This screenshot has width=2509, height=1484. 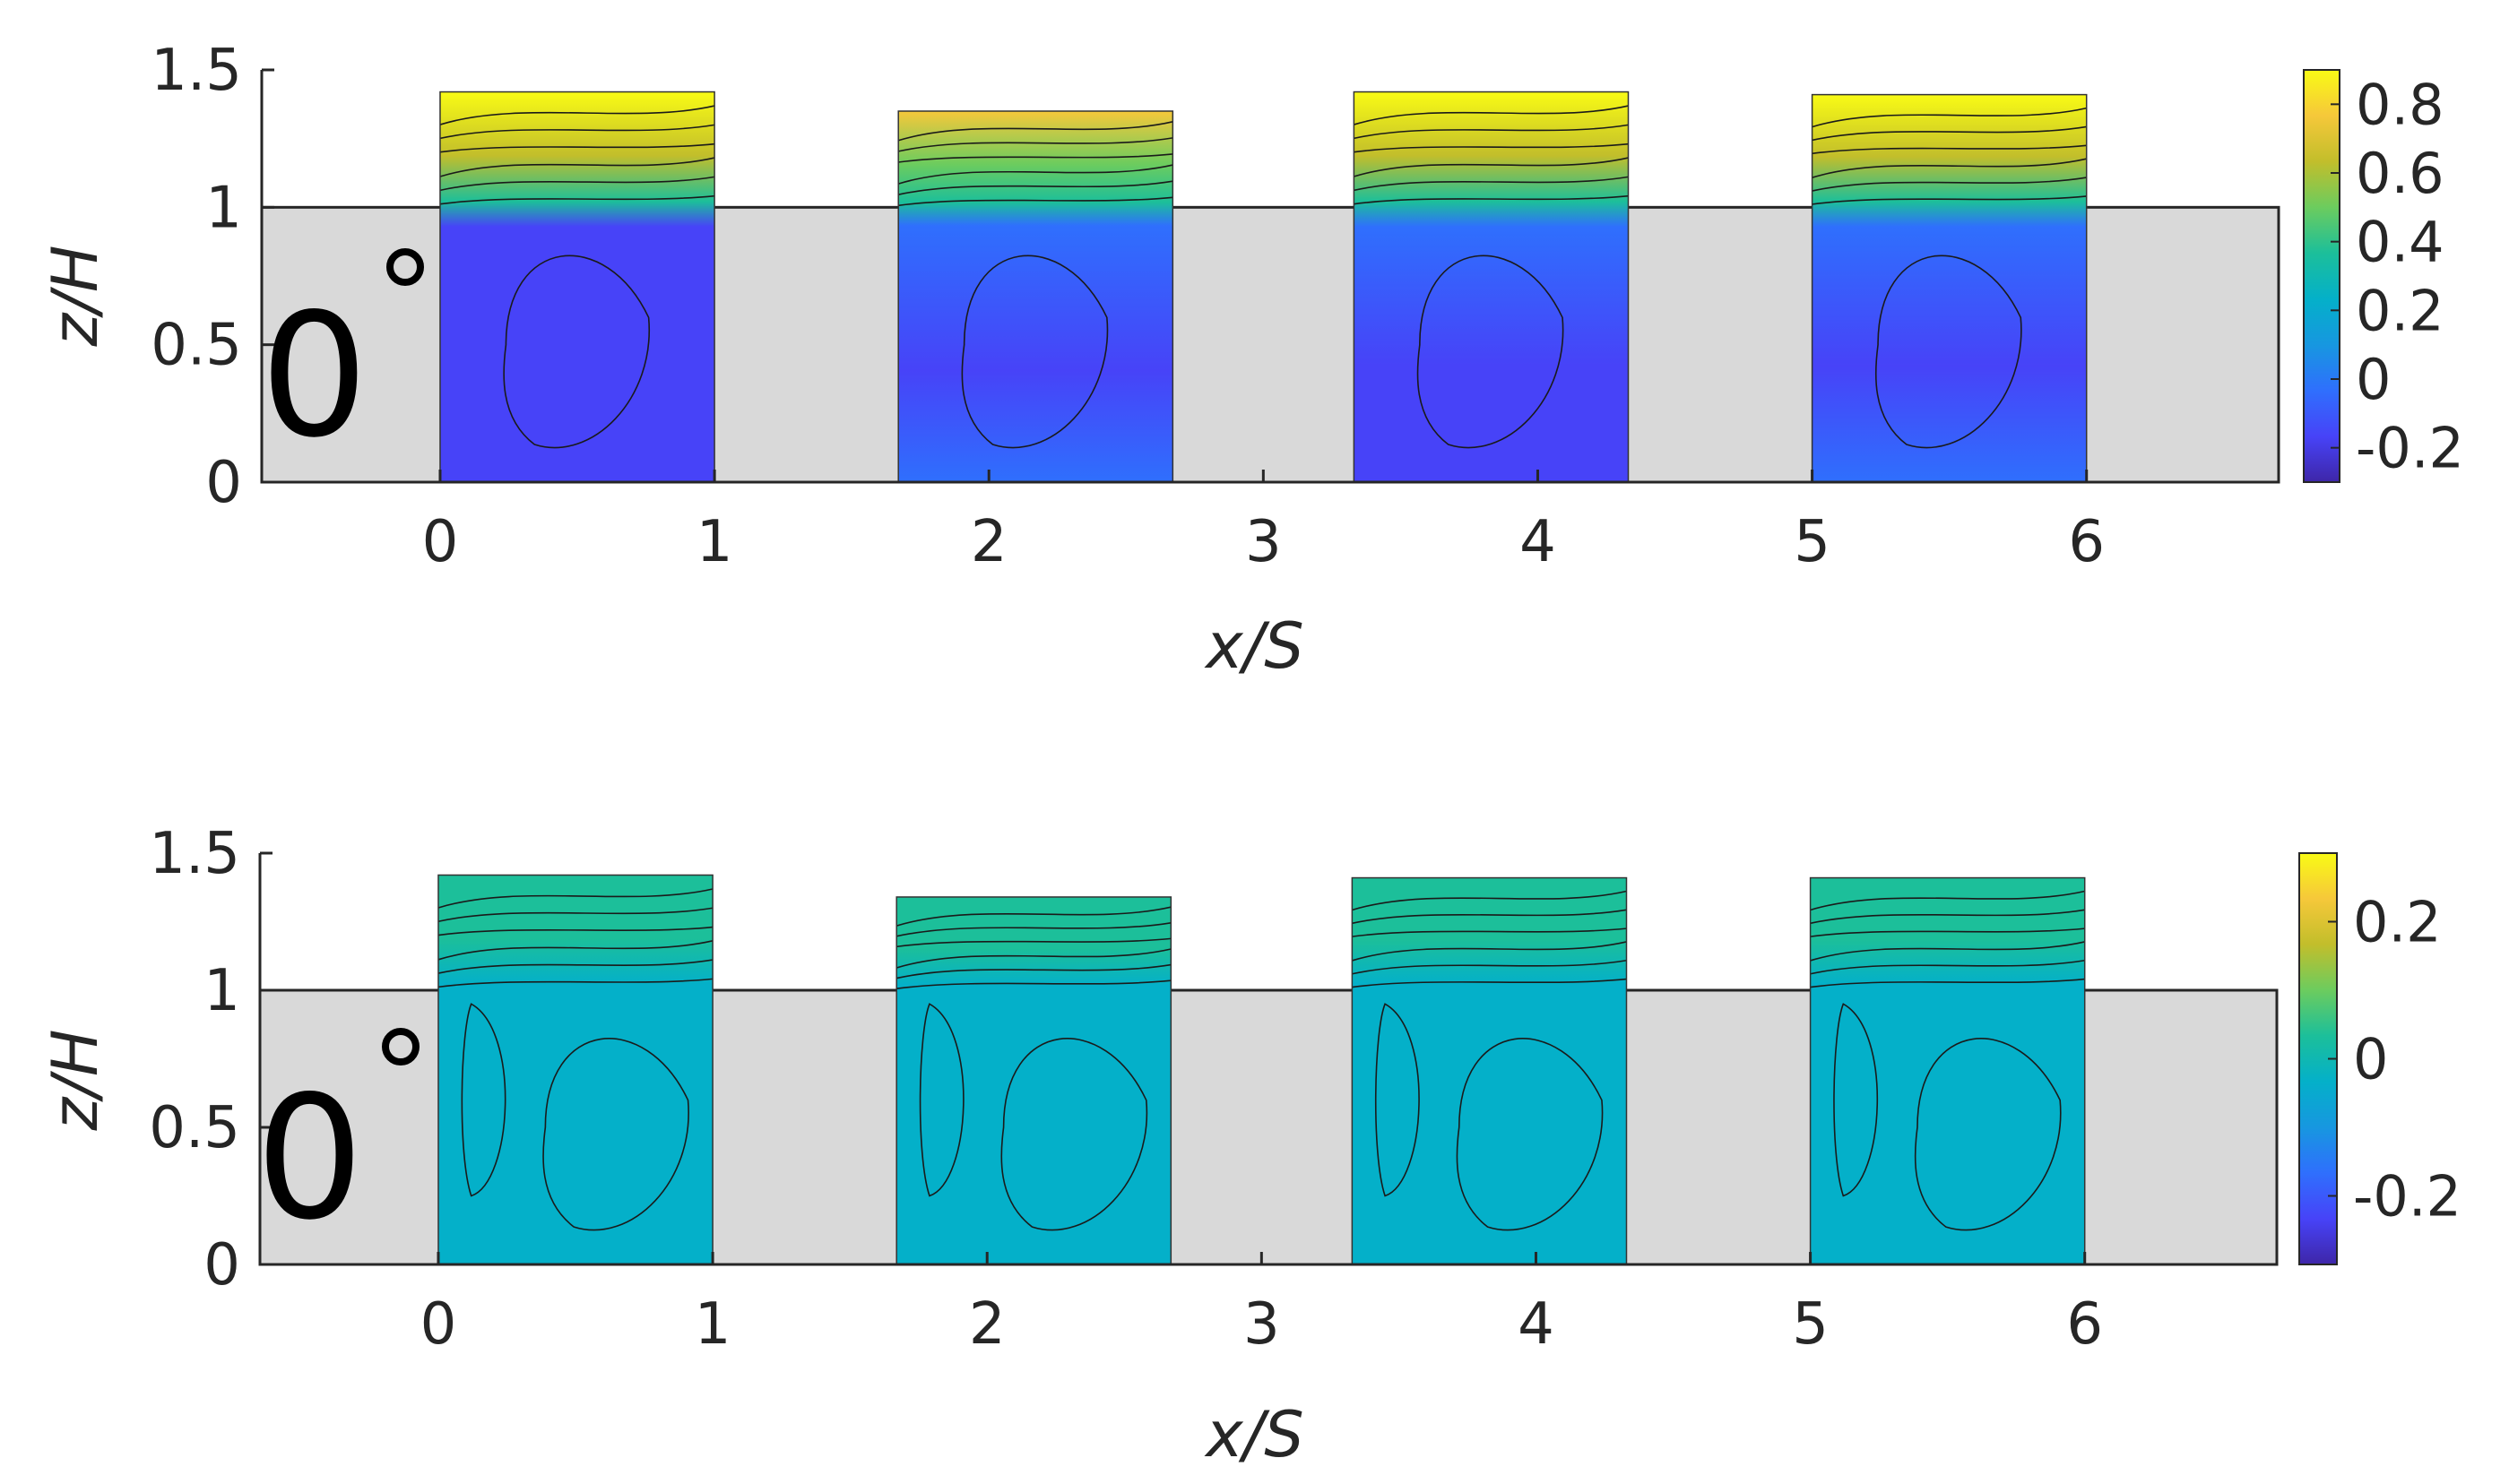 What do you see at coordinates (2383, 276) in the screenshot?
I see `colorbar: -0.200.20.40.60.8` at bounding box center [2383, 276].